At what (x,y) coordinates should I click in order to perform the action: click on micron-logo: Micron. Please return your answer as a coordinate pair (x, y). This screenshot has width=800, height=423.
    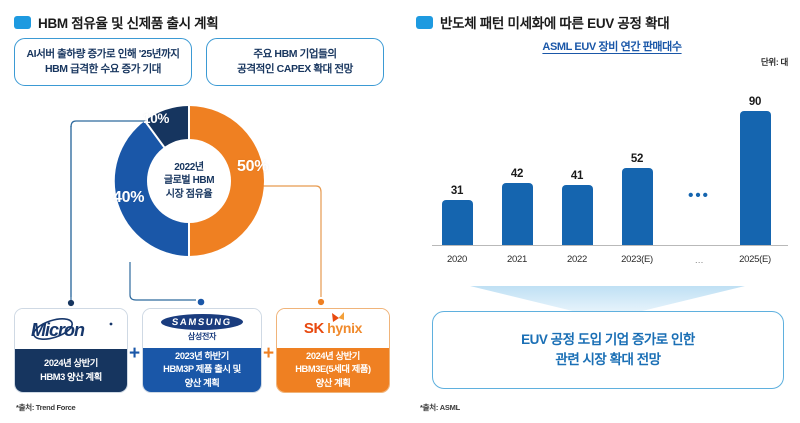
    Looking at the image, I should click on (71, 329).